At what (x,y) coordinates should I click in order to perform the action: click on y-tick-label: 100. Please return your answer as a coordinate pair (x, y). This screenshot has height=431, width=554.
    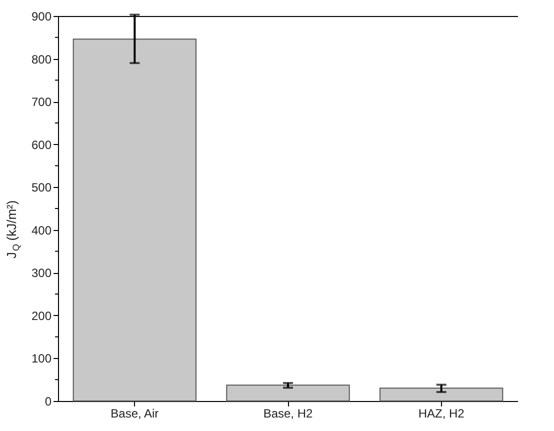
    Looking at the image, I should click on (41, 359).